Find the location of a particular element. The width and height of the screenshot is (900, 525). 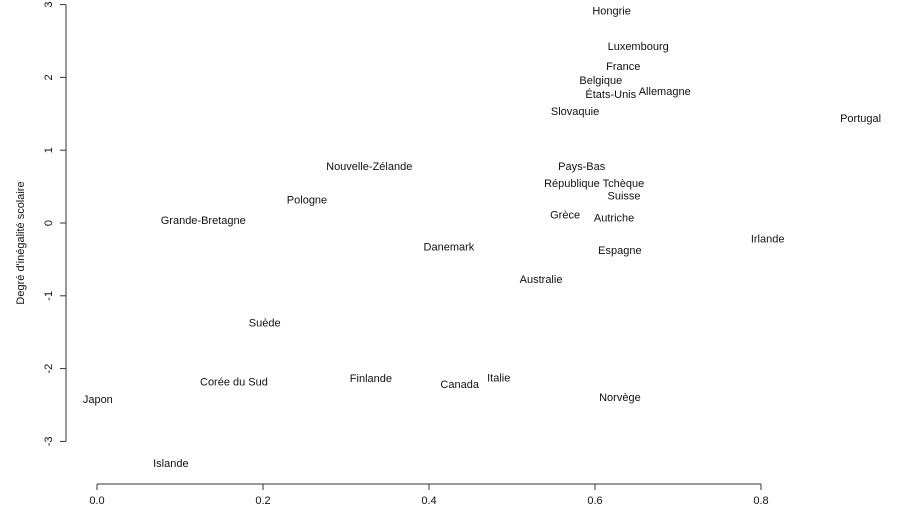

point-label: Nouvelle-Zélande is located at coordinates (369, 167).